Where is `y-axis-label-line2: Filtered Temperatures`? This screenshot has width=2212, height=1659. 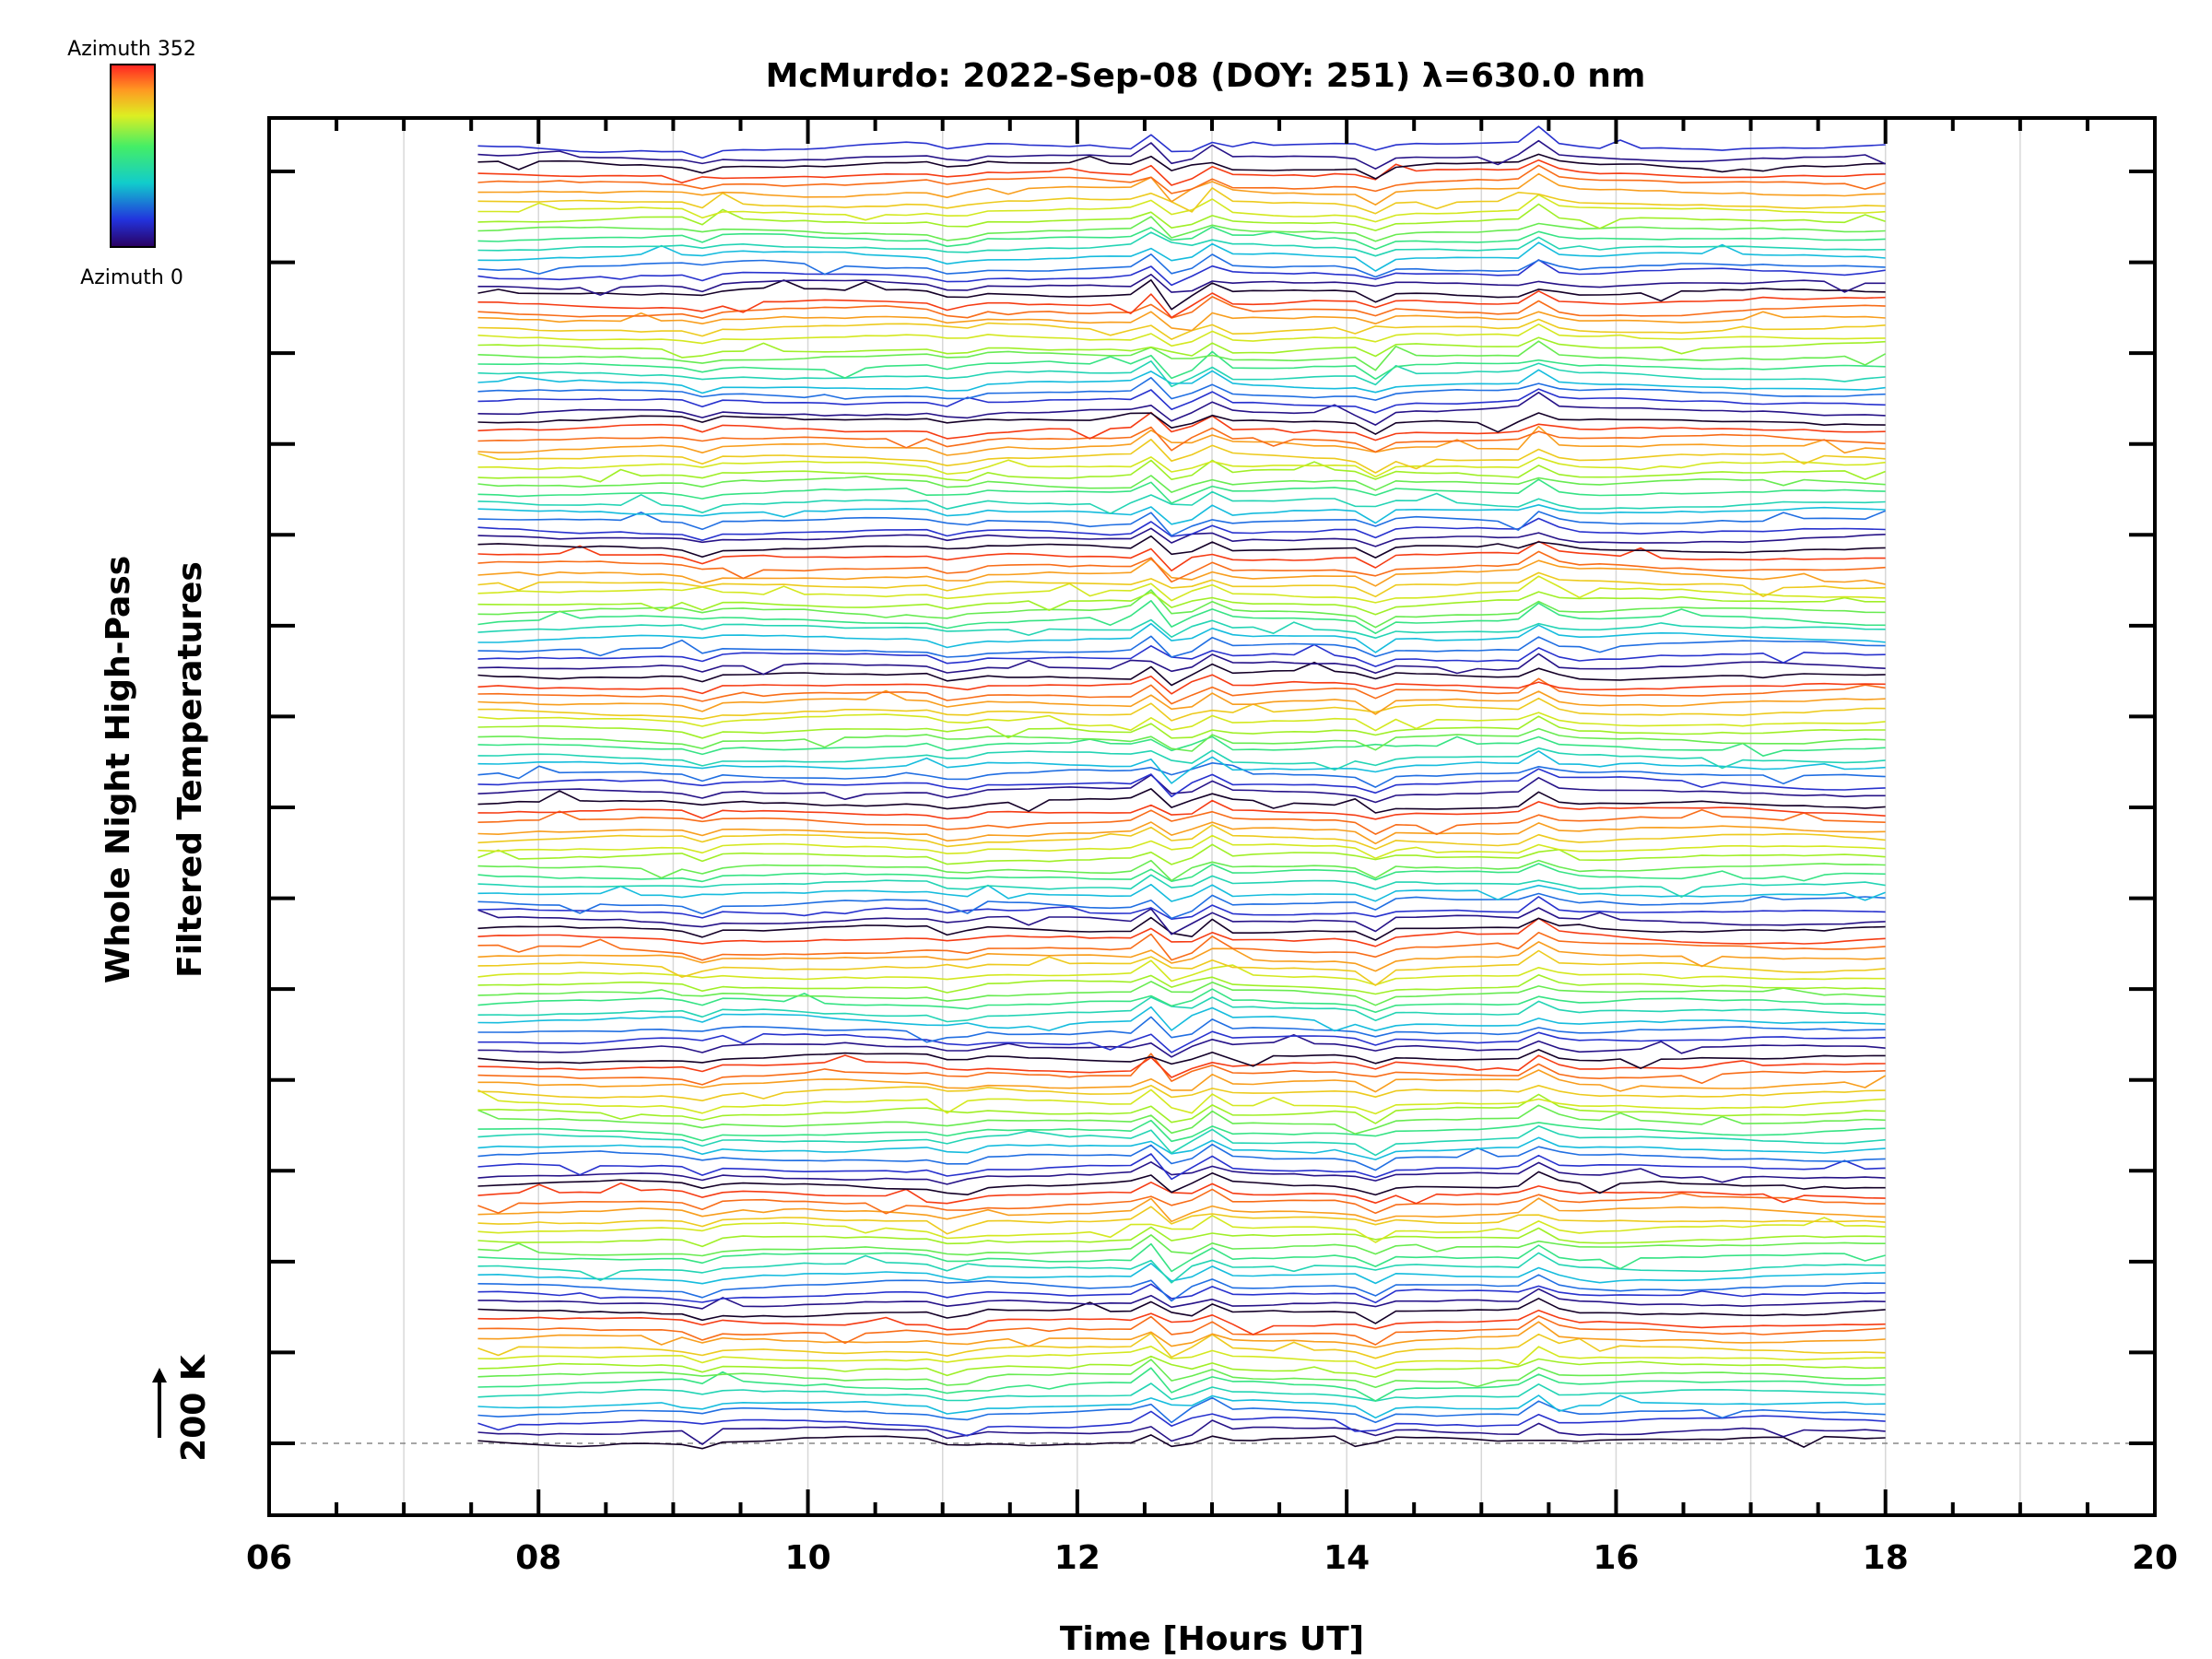 y-axis-label-line2: Filtered Temperatures is located at coordinates (190, 769).